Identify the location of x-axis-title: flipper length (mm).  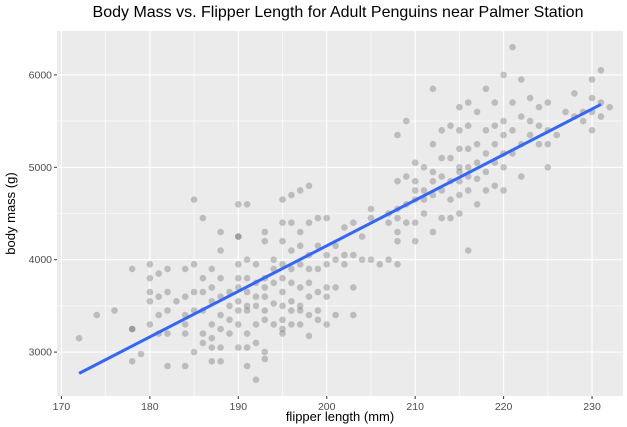
(340, 416).